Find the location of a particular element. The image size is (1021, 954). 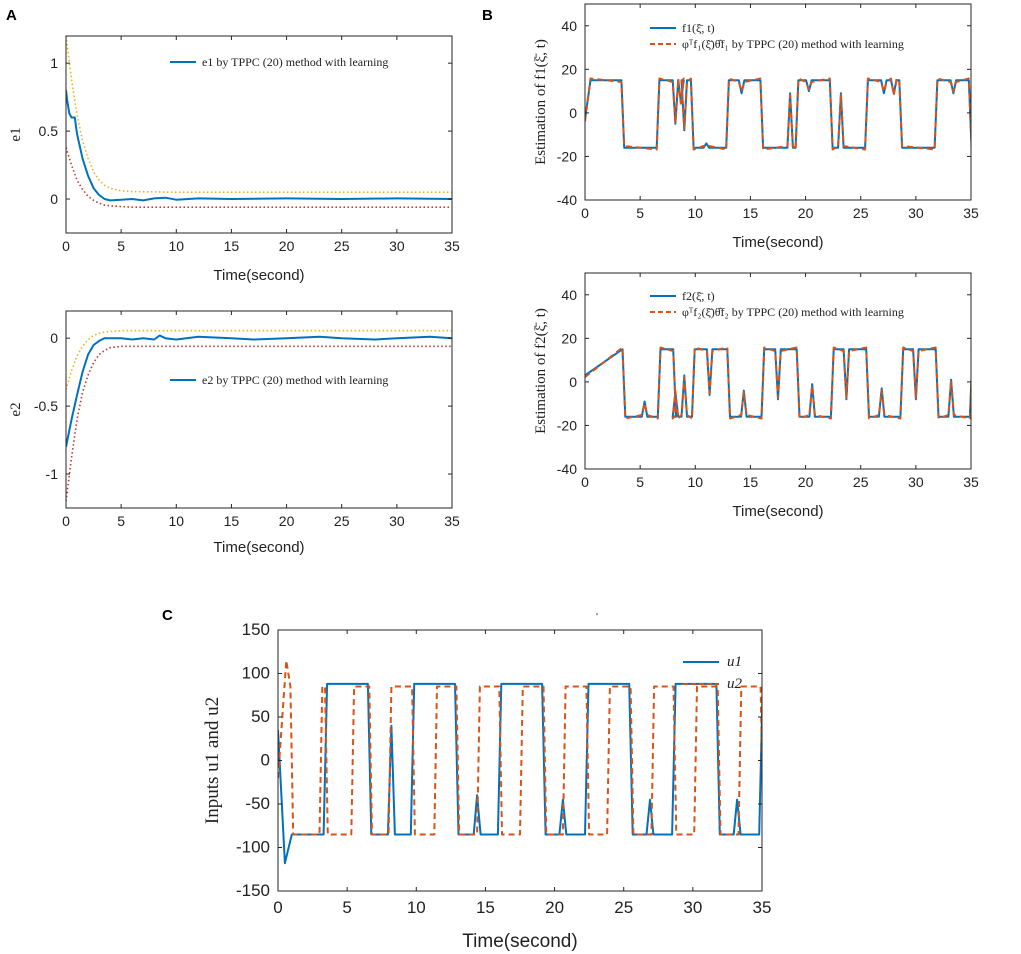

y-tick-label: 1 is located at coordinates (54, 63).